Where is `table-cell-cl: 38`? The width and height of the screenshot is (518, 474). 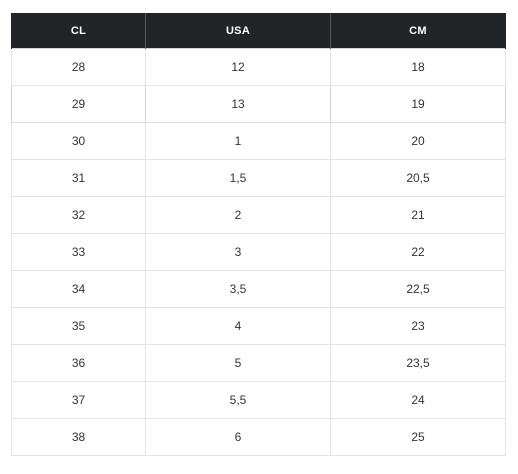
table-cell-cl: 38 is located at coordinates (78, 437).